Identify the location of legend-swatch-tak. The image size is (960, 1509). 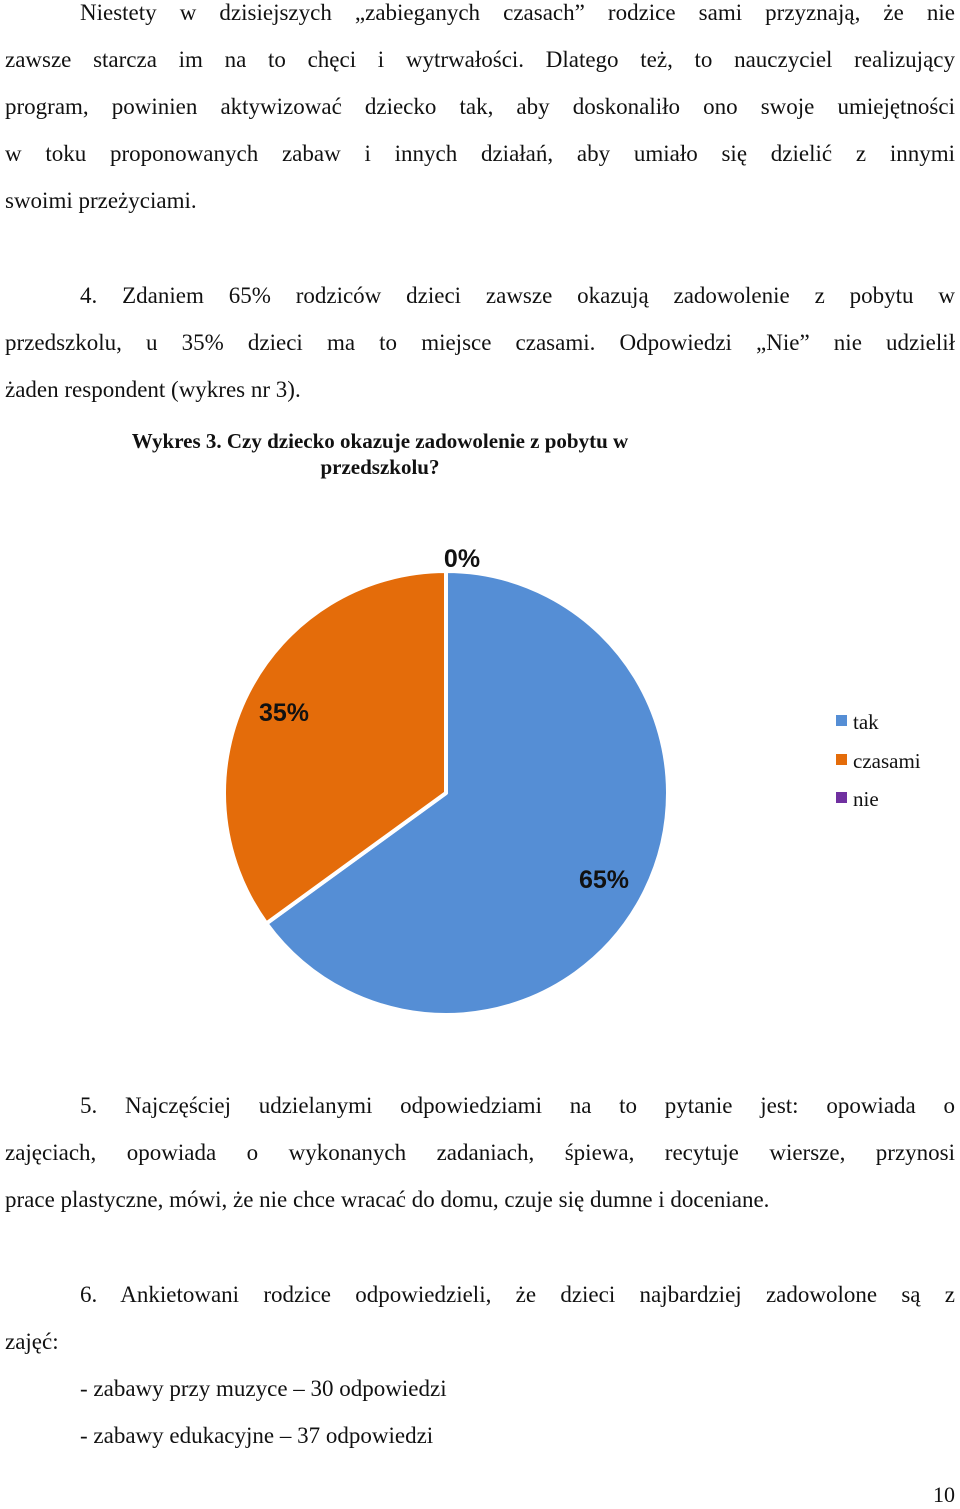
(841, 720).